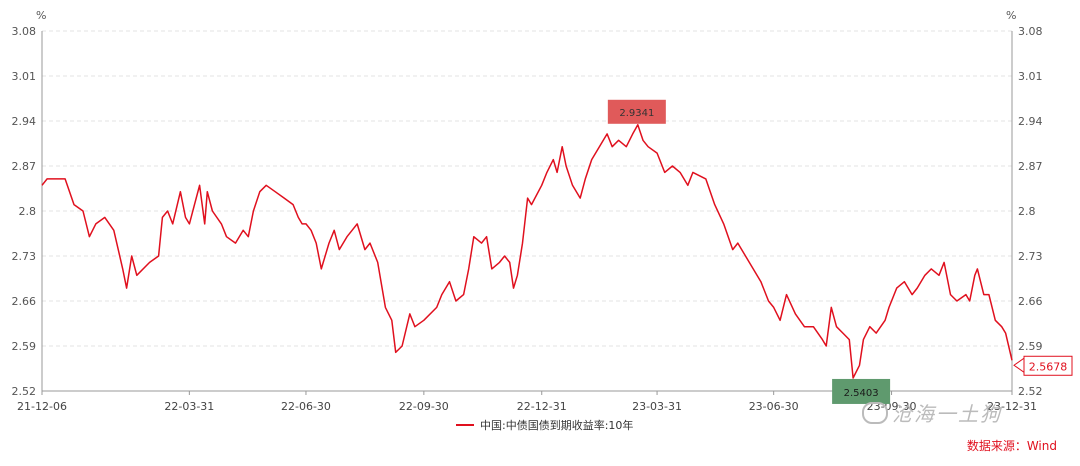 This screenshot has width=1080, height=466. Describe the element at coordinates (861, 393) in the screenshot. I see `min-value-label: 2.5403` at that location.